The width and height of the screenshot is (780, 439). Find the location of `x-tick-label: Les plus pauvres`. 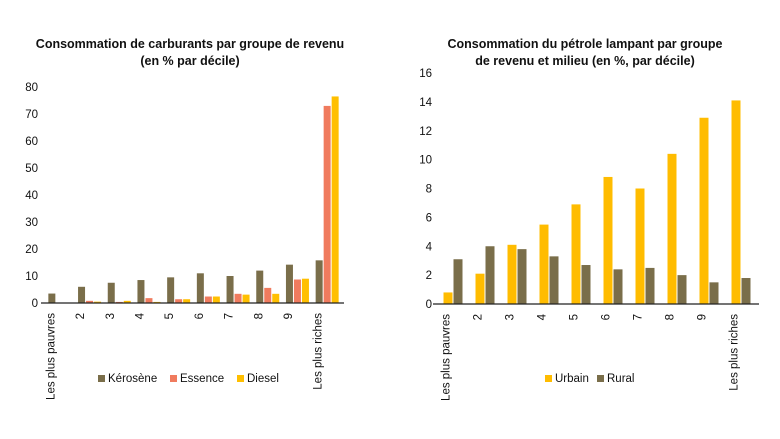

x-tick-label: Les plus pauvres is located at coordinates (447, 357).